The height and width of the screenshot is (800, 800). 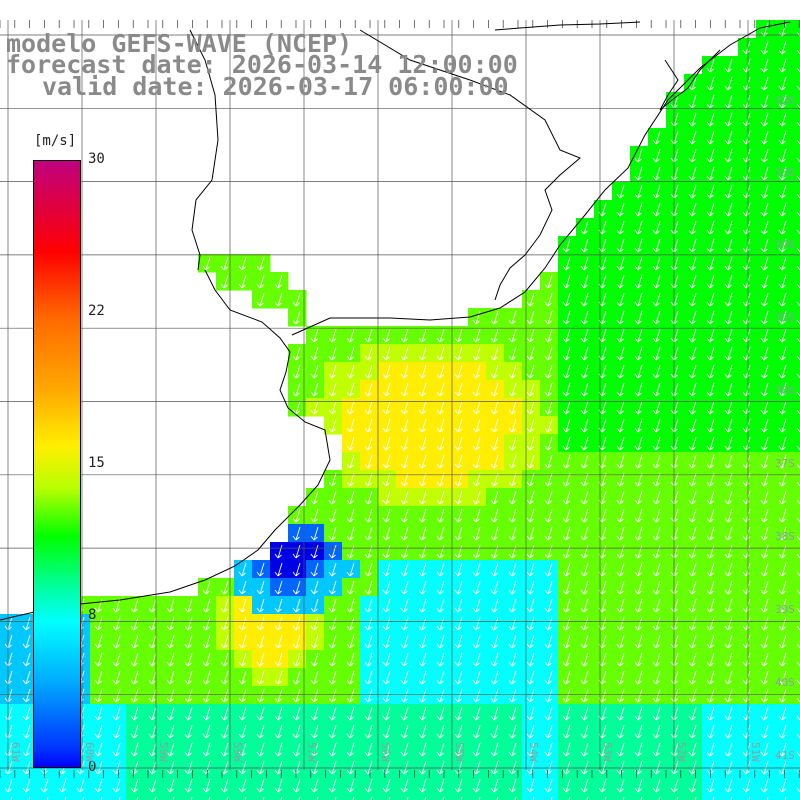 What do you see at coordinates (55, 141) in the screenshot?
I see `colorbar-unit: [m/s]` at bounding box center [55, 141].